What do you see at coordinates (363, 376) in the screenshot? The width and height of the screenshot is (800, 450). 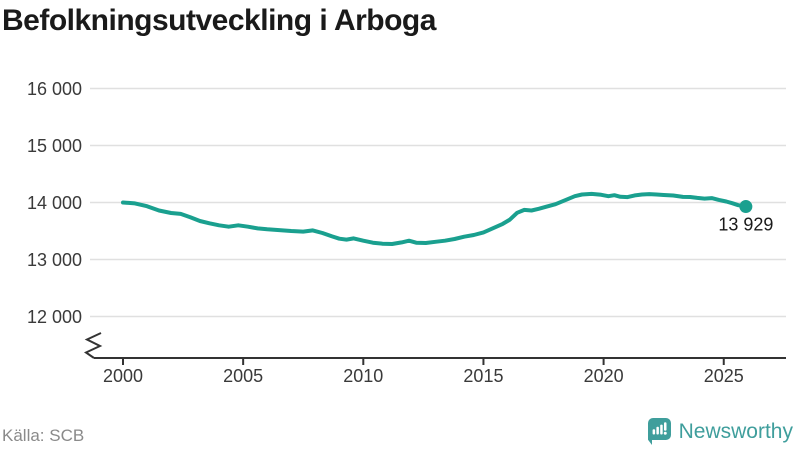 I see `x-tick-label: 2010` at bounding box center [363, 376].